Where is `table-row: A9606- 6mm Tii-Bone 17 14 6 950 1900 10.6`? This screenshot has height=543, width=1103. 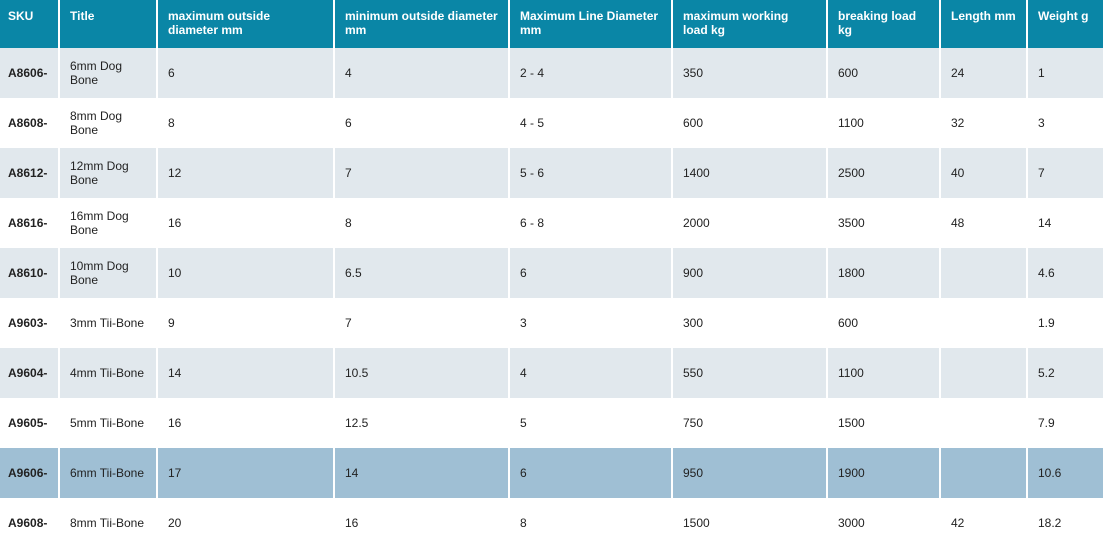 table-row: A9606- 6mm Tii-Bone 17 14 6 950 1900 10.6 is located at coordinates (551, 473).